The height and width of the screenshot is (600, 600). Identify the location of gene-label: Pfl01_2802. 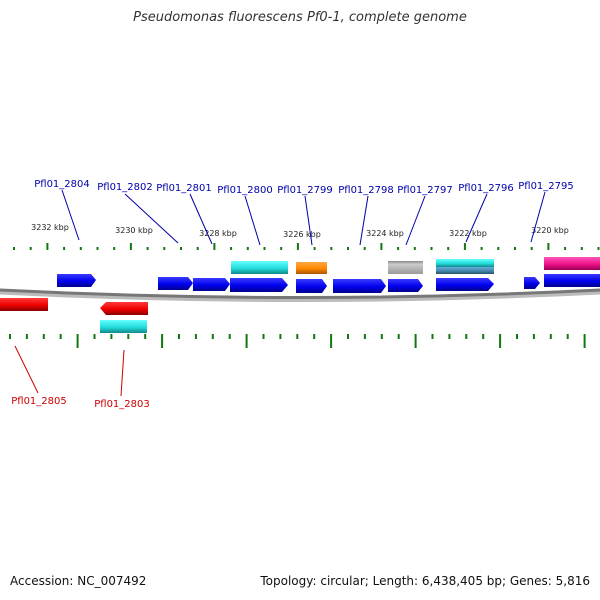
(125, 187).